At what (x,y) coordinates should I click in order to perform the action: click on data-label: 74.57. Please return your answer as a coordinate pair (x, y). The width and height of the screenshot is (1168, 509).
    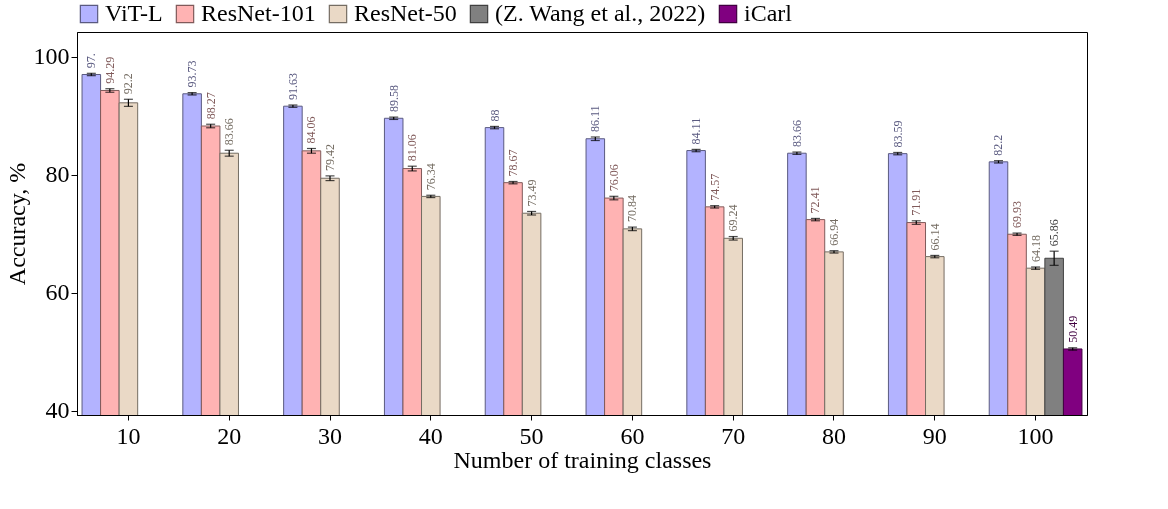
    Looking at the image, I should click on (714, 187).